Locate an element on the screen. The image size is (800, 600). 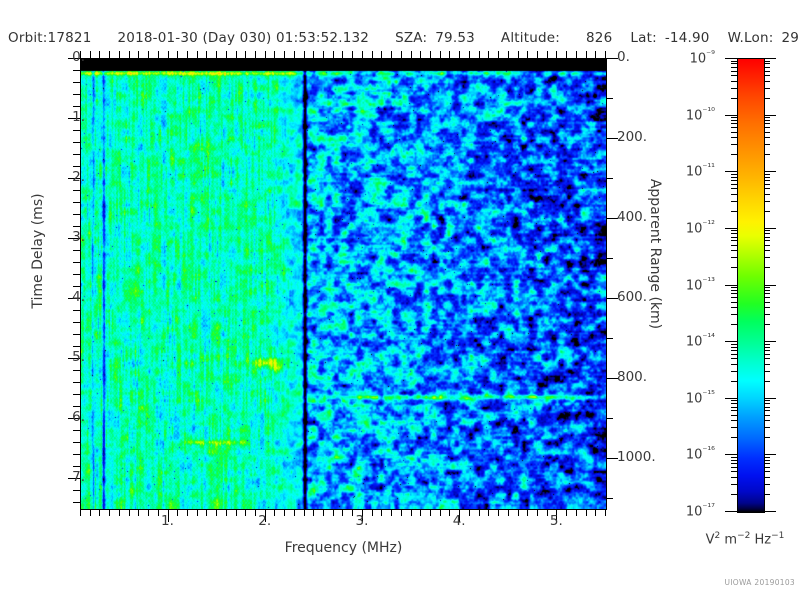
x-tick-label-freq-3: 3. is located at coordinates (362, 521).